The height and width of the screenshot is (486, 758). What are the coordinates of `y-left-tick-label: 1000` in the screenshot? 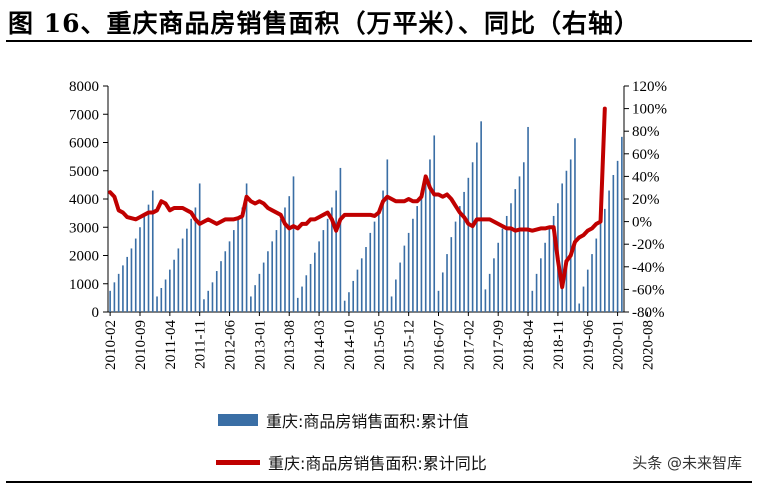 It's located at (84, 285).